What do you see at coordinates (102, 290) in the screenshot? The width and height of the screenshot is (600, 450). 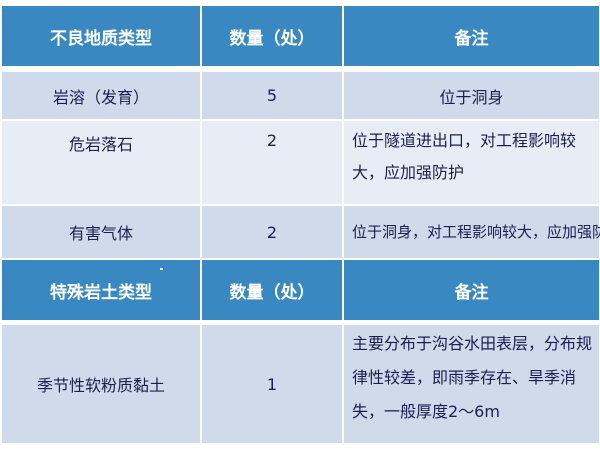 I see `header-cell: 特殊岩土类型` at bounding box center [102, 290].